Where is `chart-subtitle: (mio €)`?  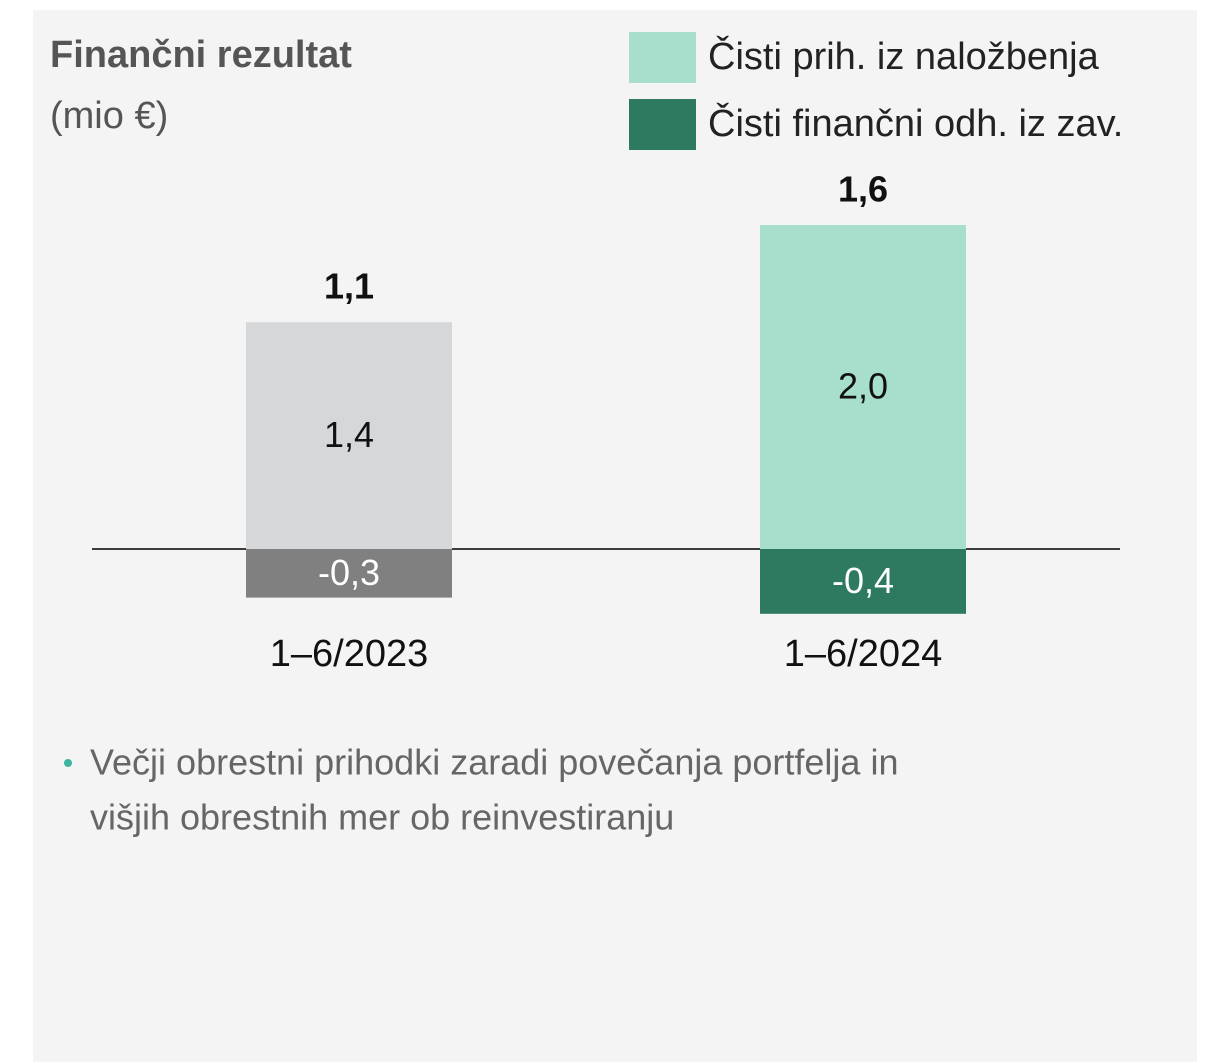 chart-subtitle: (mio €) is located at coordinates (109, 116).